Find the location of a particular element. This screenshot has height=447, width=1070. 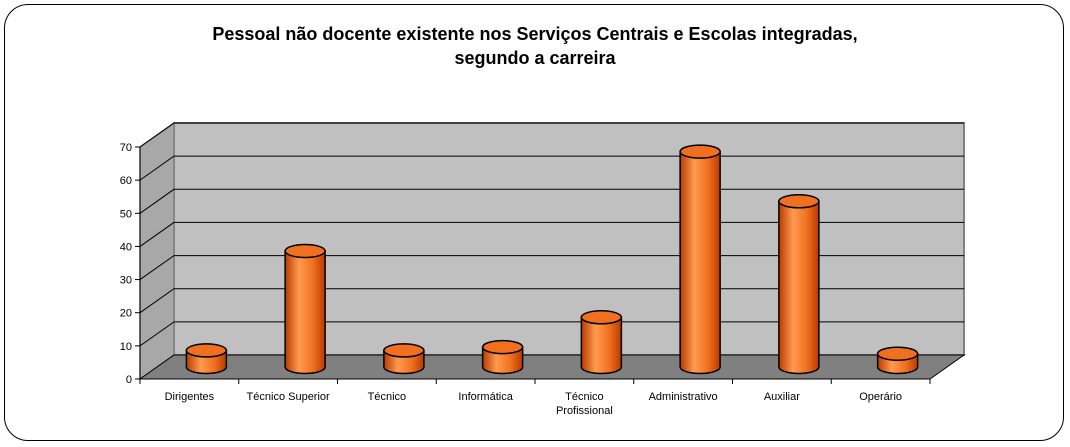

chart-floor is located at coordinates (552, 367).